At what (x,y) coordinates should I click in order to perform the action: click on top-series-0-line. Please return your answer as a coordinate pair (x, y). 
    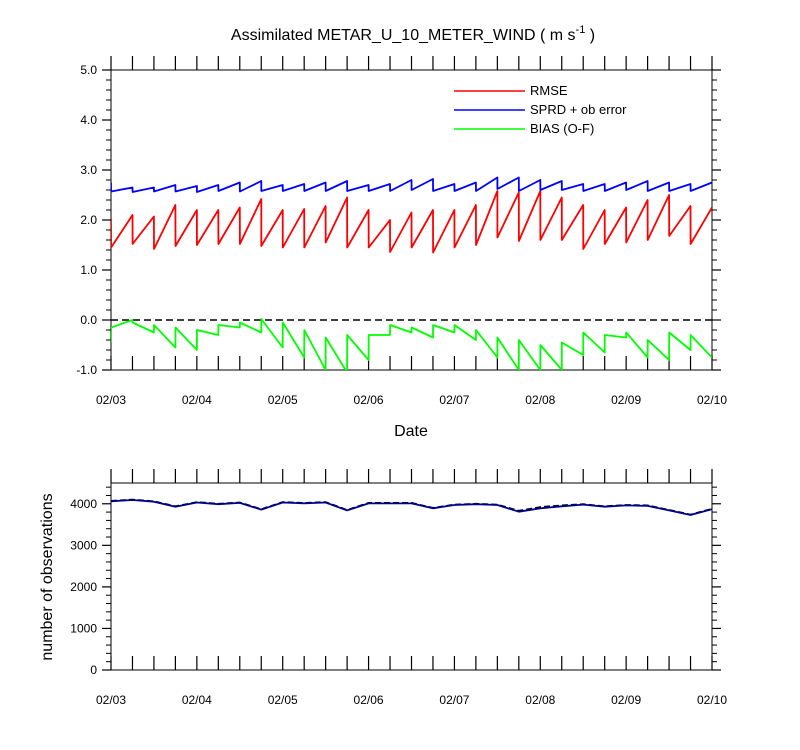
    Looking at the image, I should click on (411, 222).